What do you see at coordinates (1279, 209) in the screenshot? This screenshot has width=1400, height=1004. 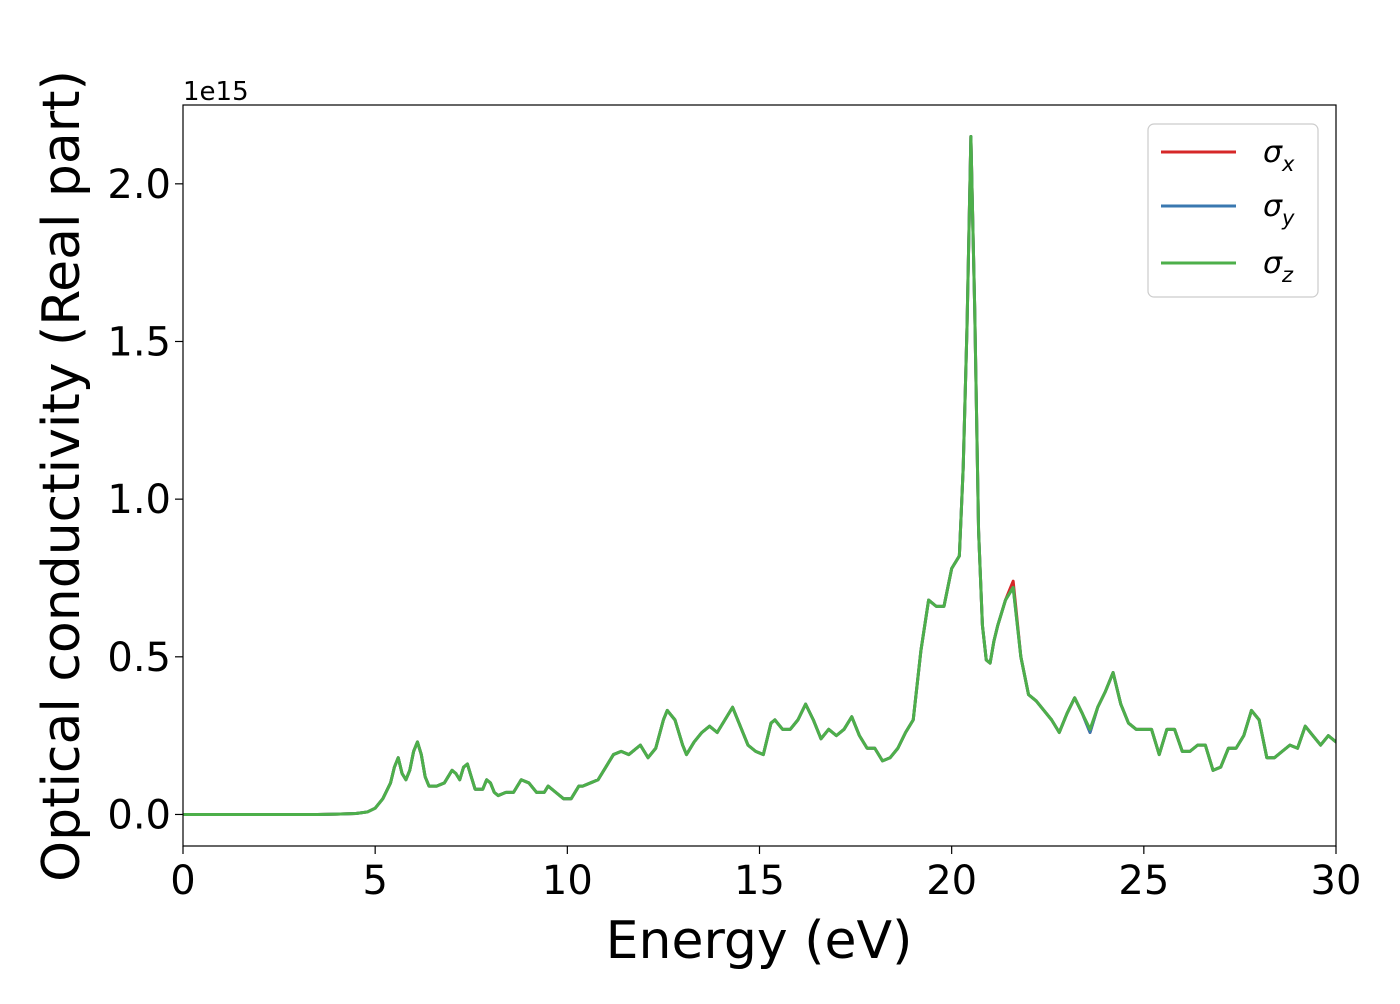 I see `legend-label-y: σy` at bounding box center [1279, 209].